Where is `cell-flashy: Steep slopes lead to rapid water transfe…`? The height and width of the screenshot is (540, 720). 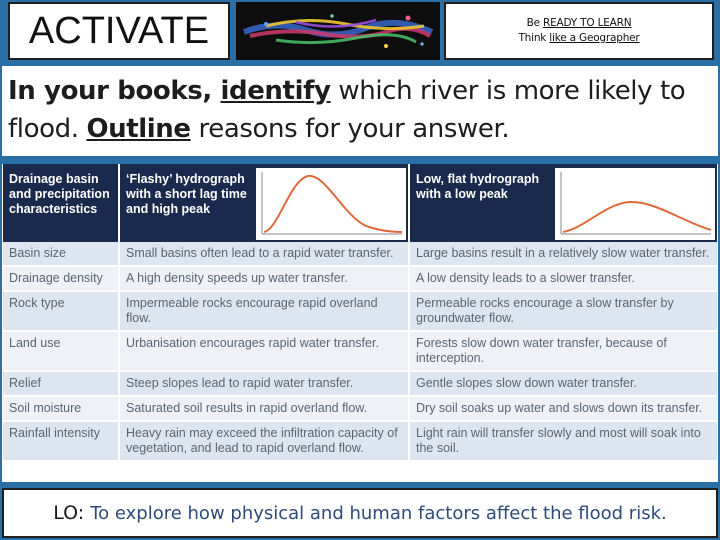
cell-flashy: Steep slopes lead to rapid water transfe… is located at coordinates (264, 384).